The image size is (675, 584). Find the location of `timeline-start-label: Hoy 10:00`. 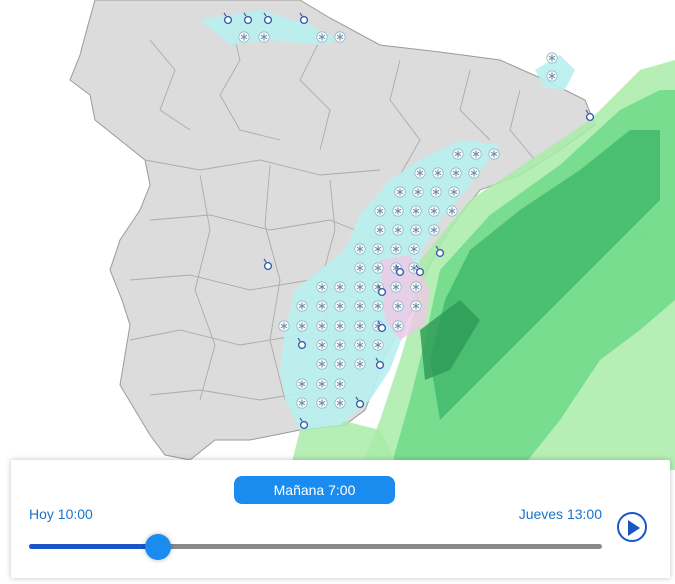

timeline-start-label: Hoy 10:00 is located at coordinates (61, 514).